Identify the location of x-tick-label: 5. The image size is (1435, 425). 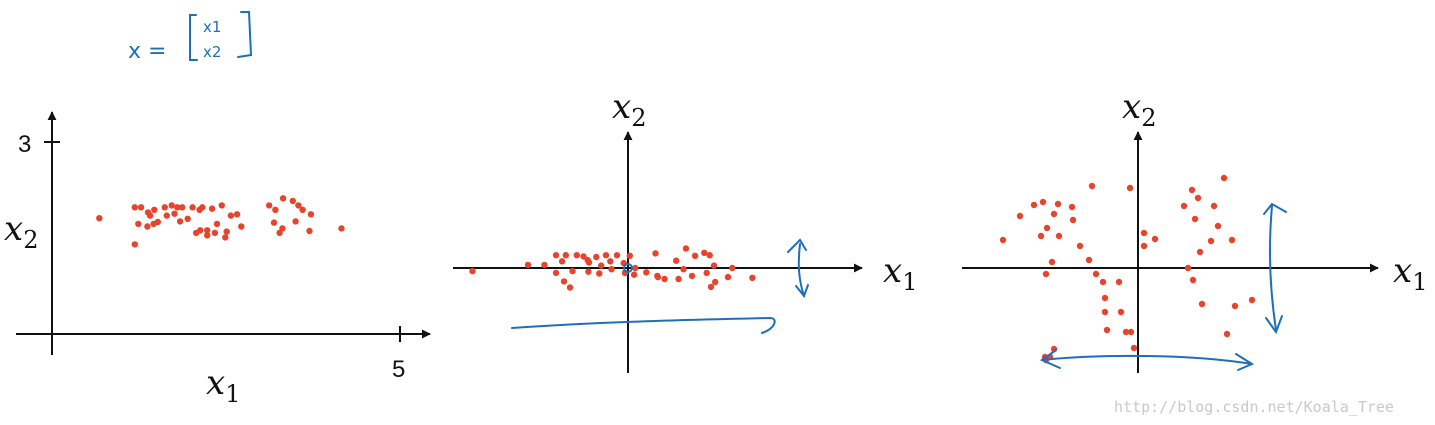
(398, 369).